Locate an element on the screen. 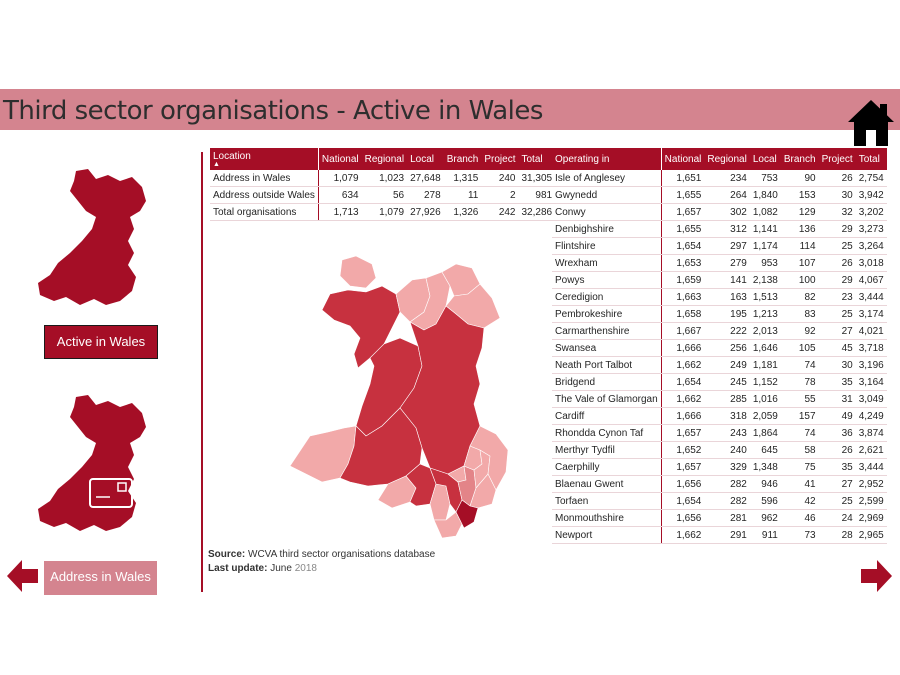 This screenshot has height=675, width=900. value-cell: 240 is located at coordinates (500, 178).